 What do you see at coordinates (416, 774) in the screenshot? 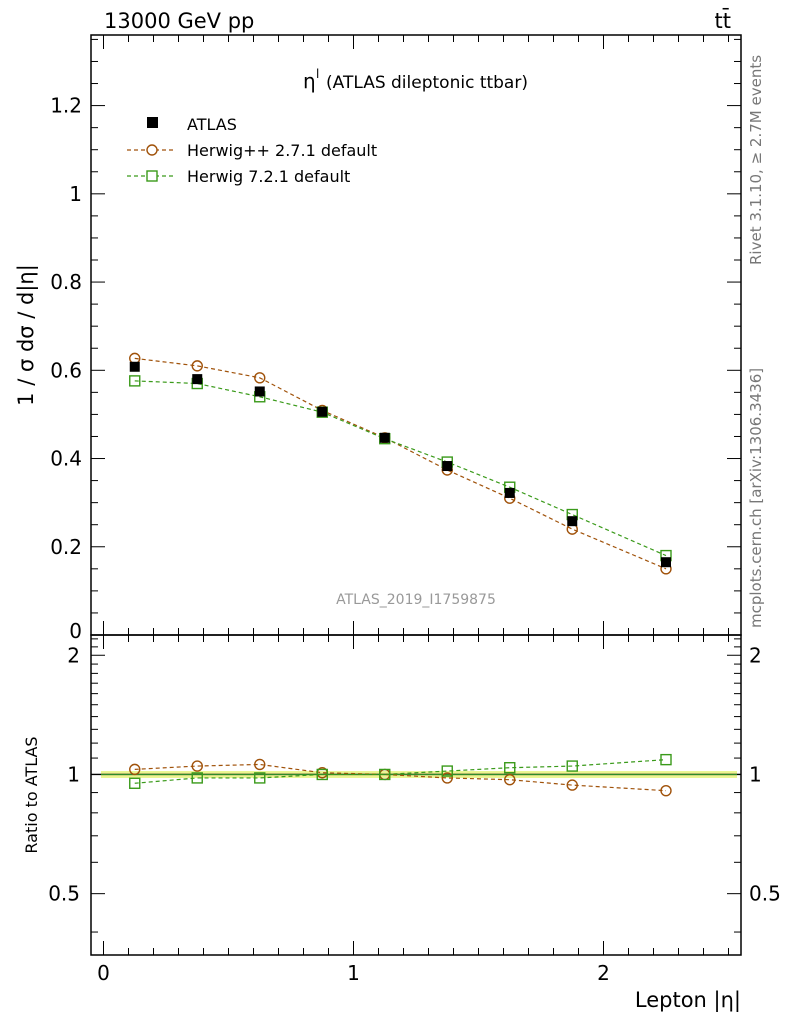
I see `uncertainty-band-layer` at bounding box center [416, 774].